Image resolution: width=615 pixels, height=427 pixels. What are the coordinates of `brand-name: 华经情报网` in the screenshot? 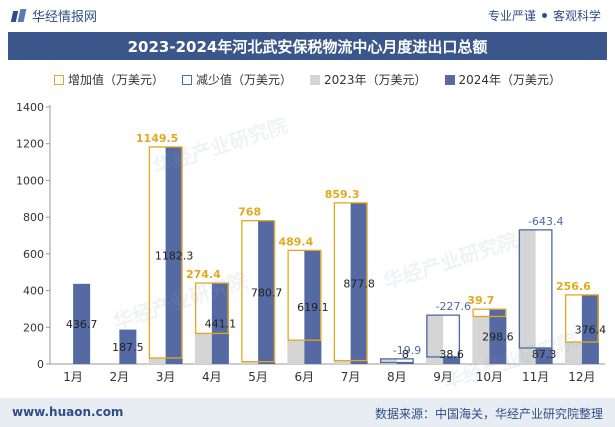 It's located at (65, 17).